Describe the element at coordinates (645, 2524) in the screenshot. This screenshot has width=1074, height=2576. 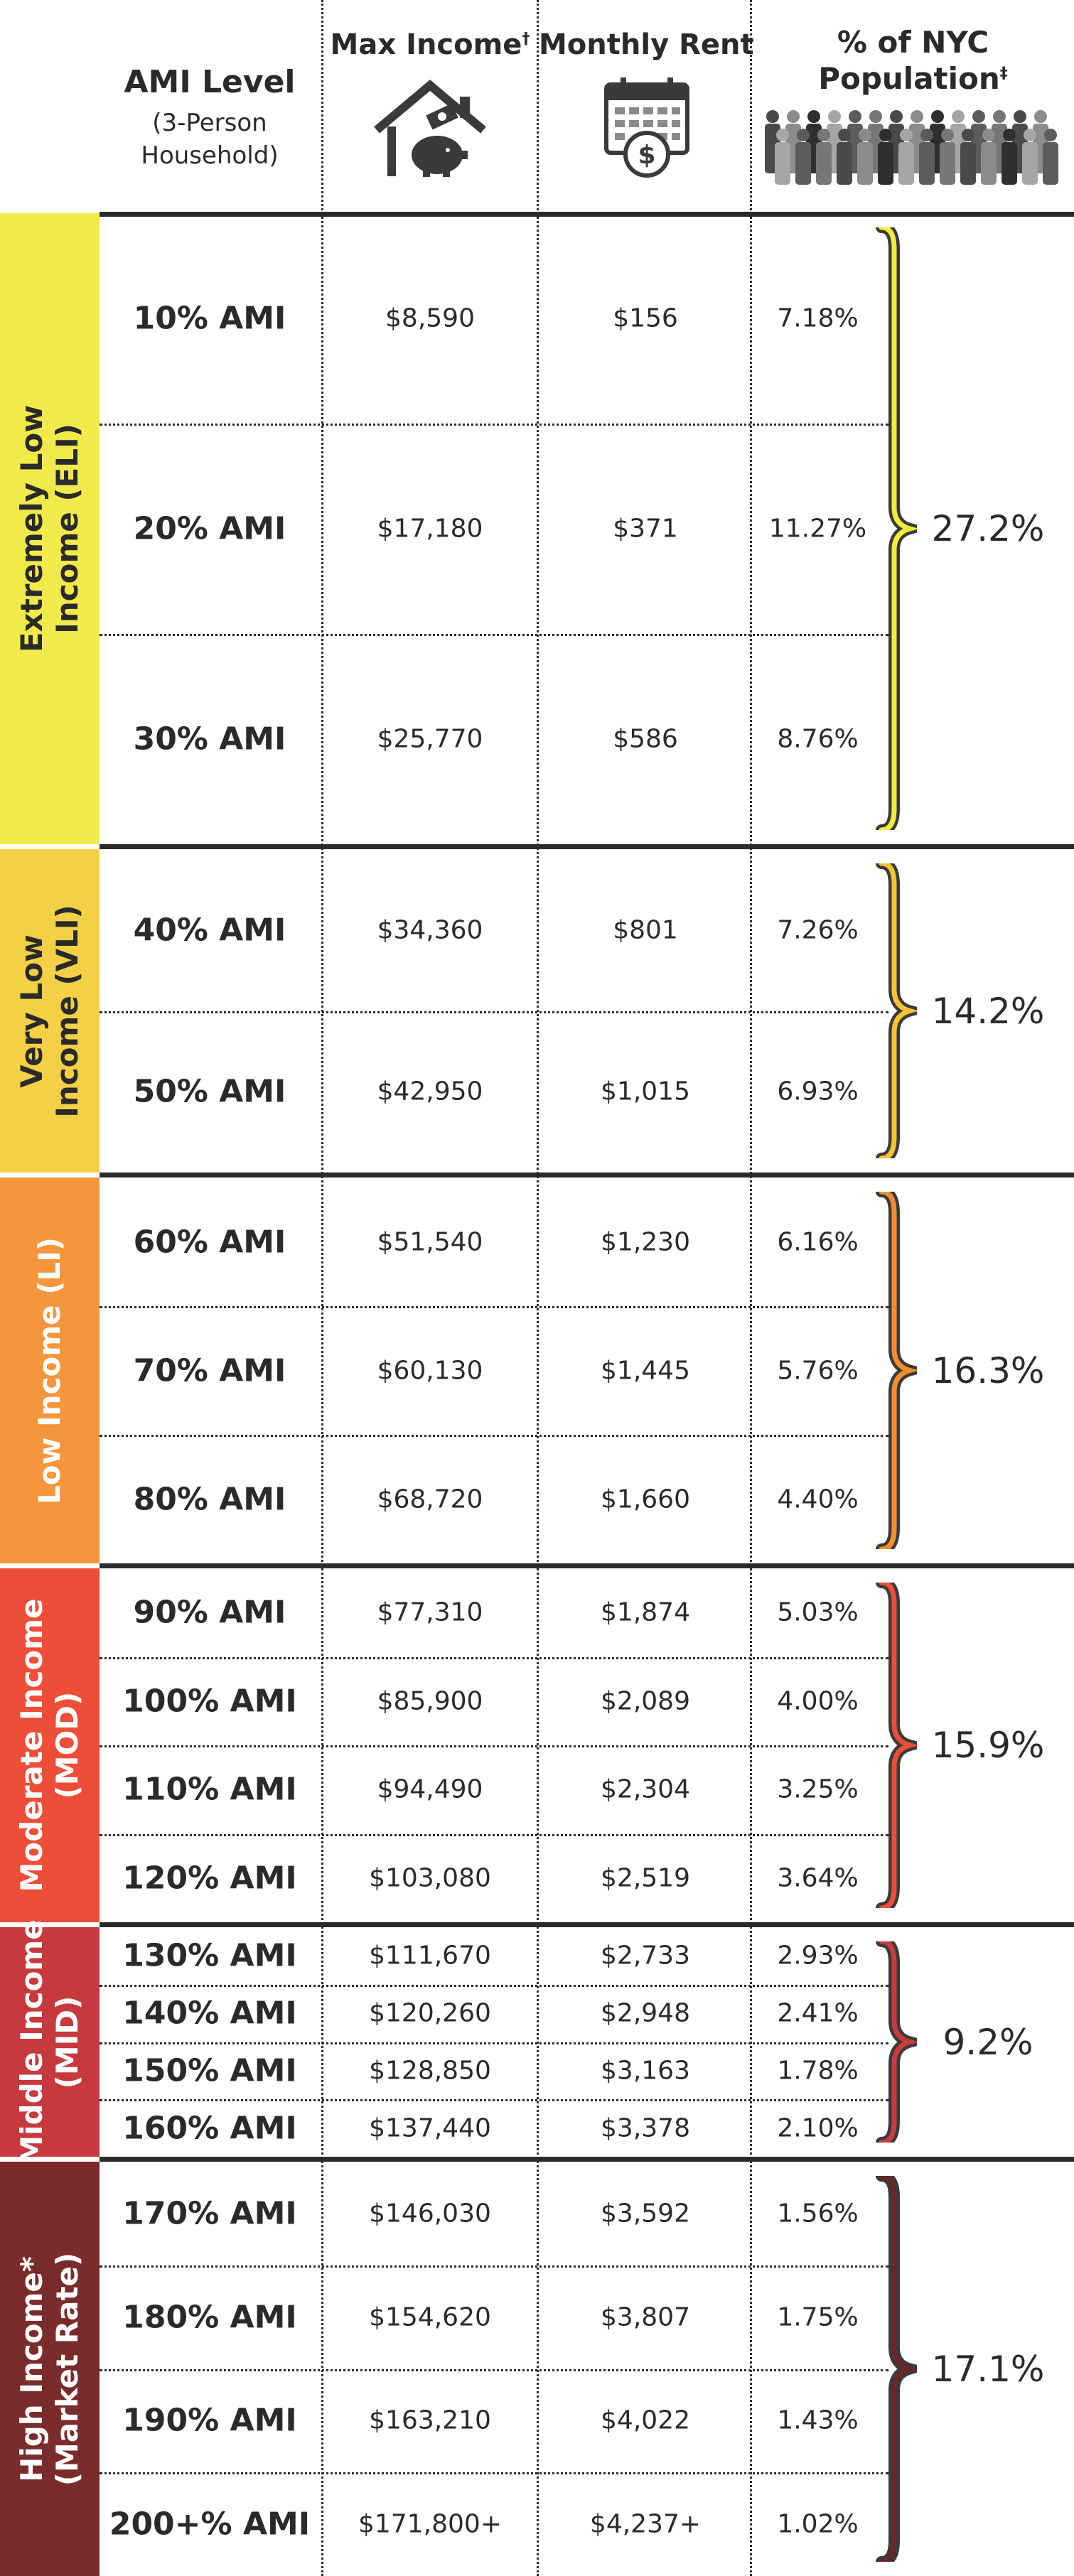
I see `monthly-rent-cell: $4,237+` at that location.